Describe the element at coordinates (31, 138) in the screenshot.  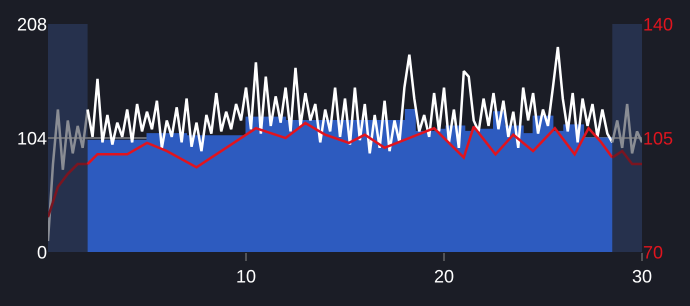
I see `y-tick-label: 104` at that location.